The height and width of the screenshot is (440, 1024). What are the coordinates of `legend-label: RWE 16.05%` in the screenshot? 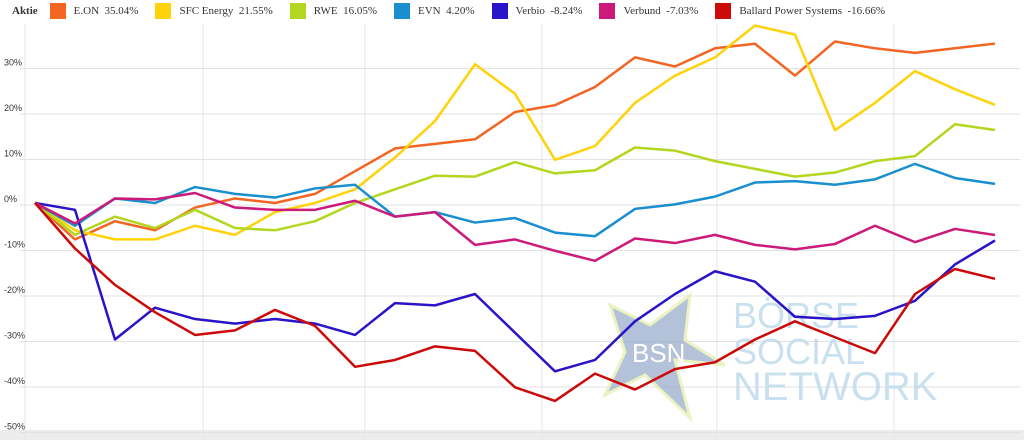 It's located at (345, 11).